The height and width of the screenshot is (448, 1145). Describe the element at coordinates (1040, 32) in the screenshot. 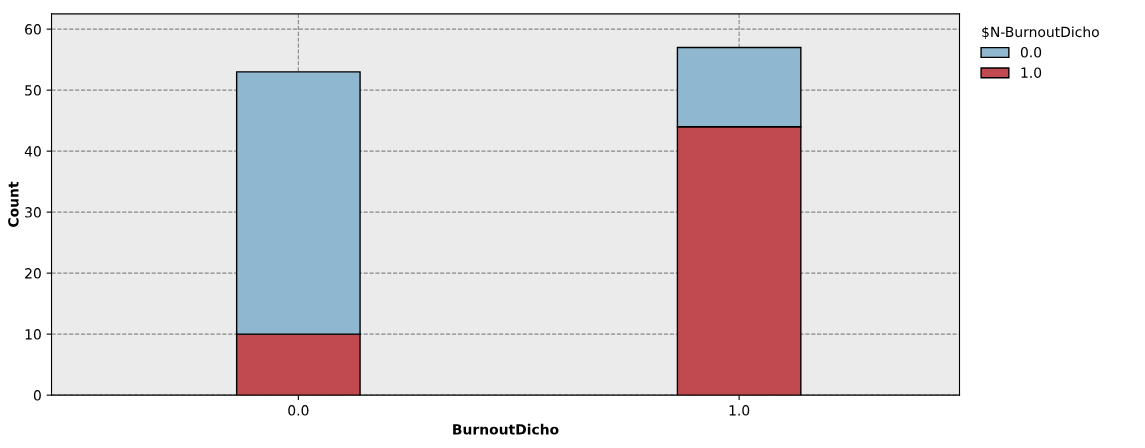

I see `legend-title: $N-BurnoutDicho` at that location.